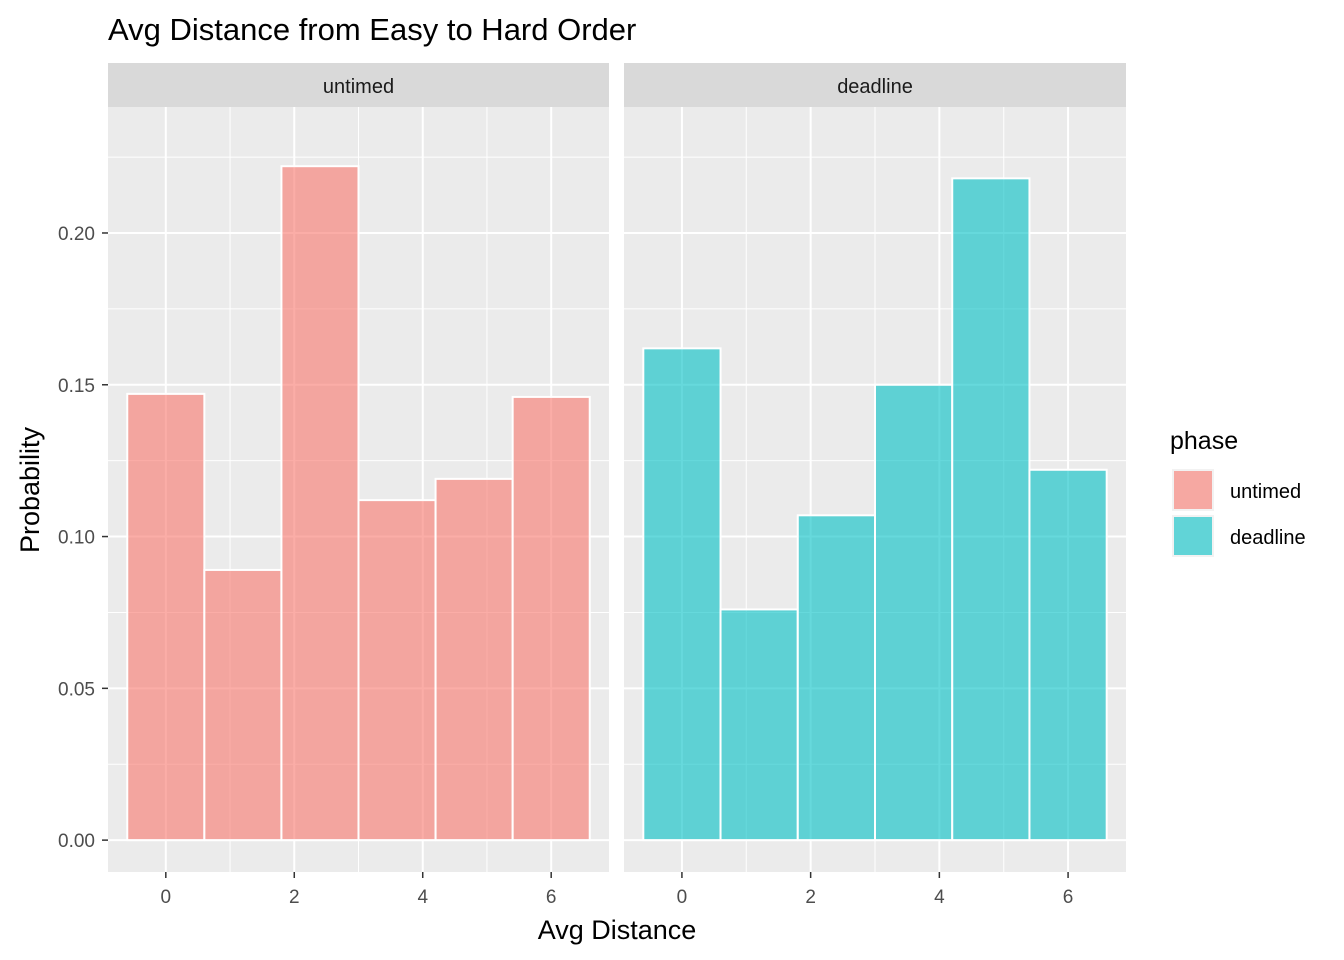  What do you see at coordinates (359, 890) in the screenshot?
I see `panel-untimed-x-axis: 0 2 4 6` at bounding box center [359, 890].